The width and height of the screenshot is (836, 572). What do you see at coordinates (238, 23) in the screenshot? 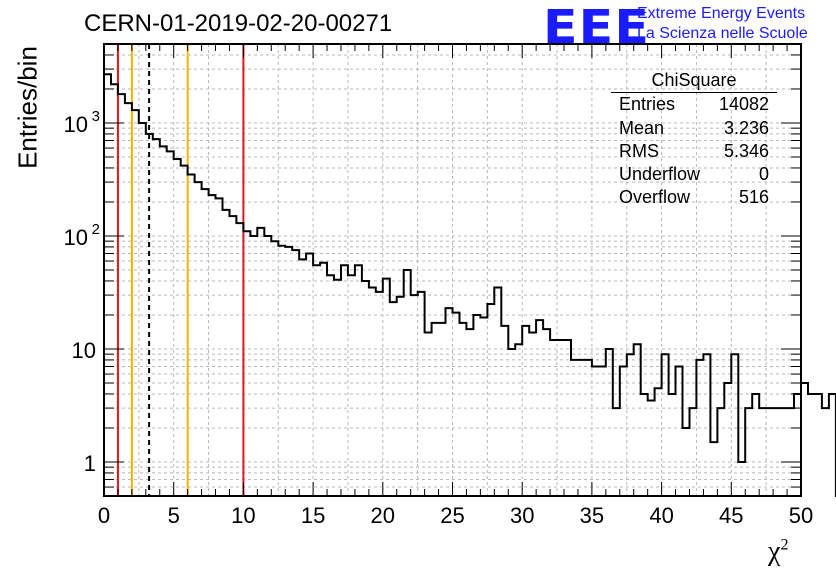
I see `run-id-title: CERN-01-2019-02-20-00271` at bounding box center [238, 23].